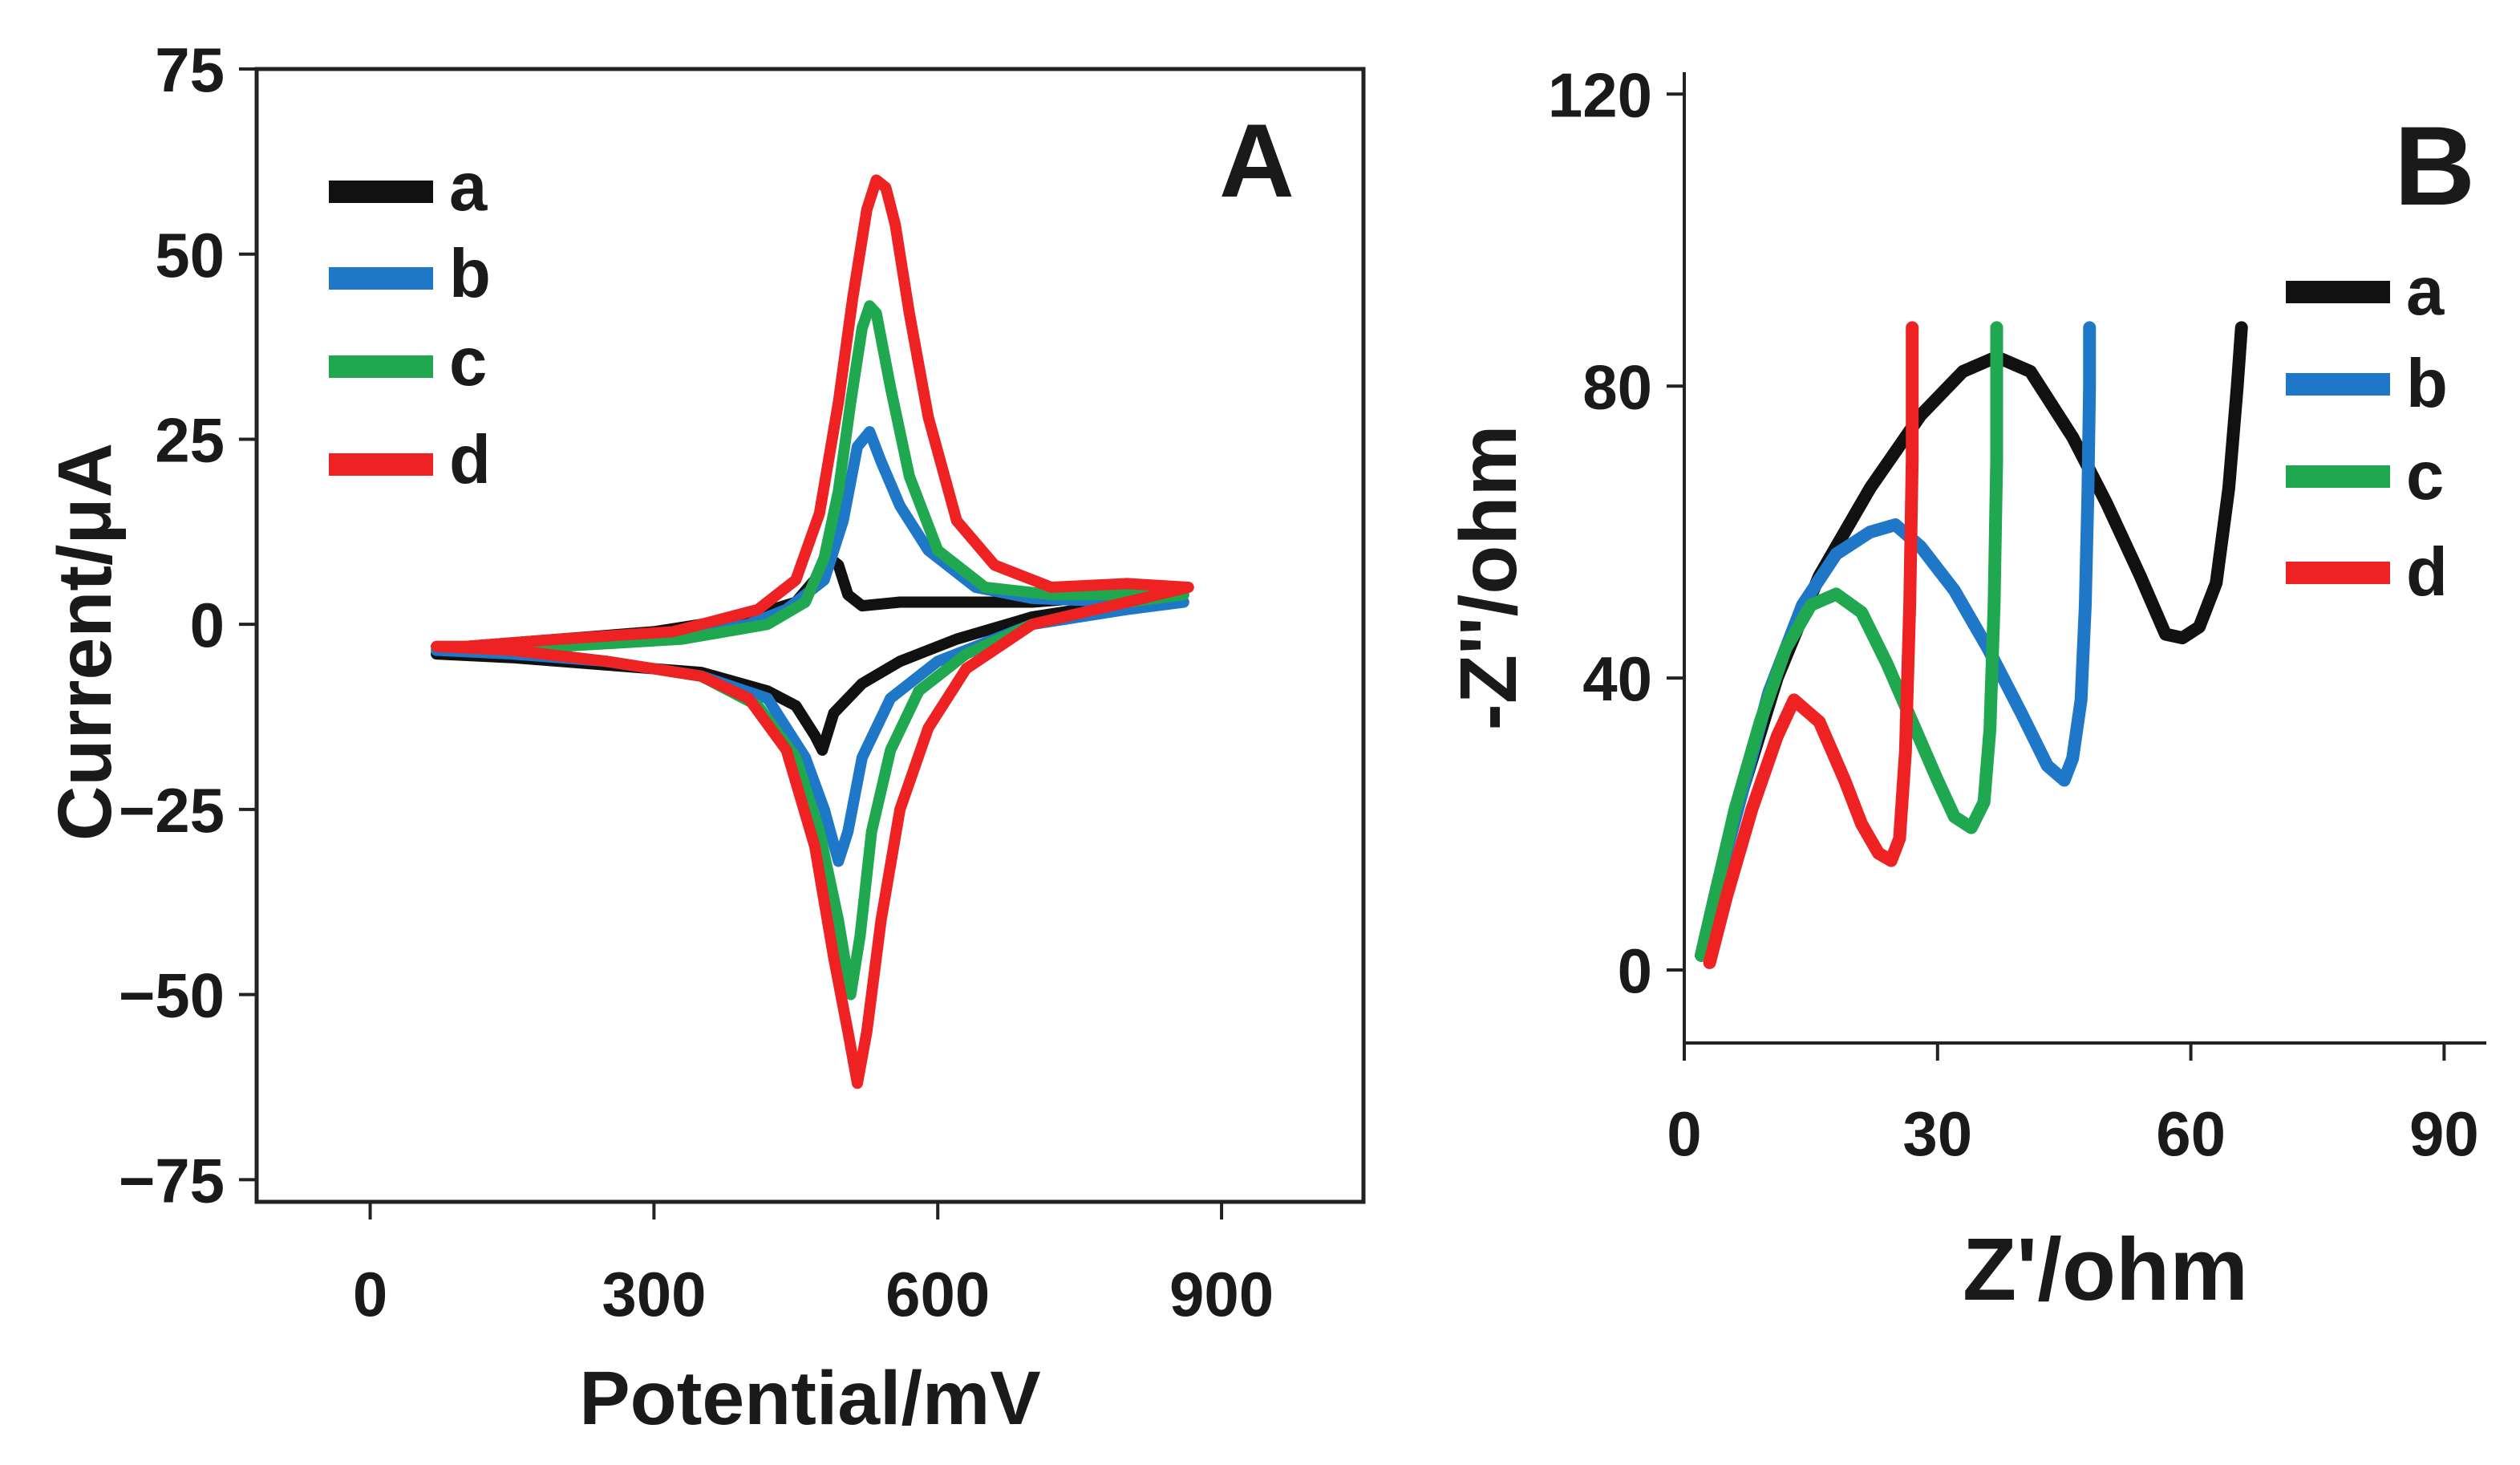 This screenshot has width=2520, height=1465. I want to click on panel-a-y-tick-label: −25, so click(172, 810).